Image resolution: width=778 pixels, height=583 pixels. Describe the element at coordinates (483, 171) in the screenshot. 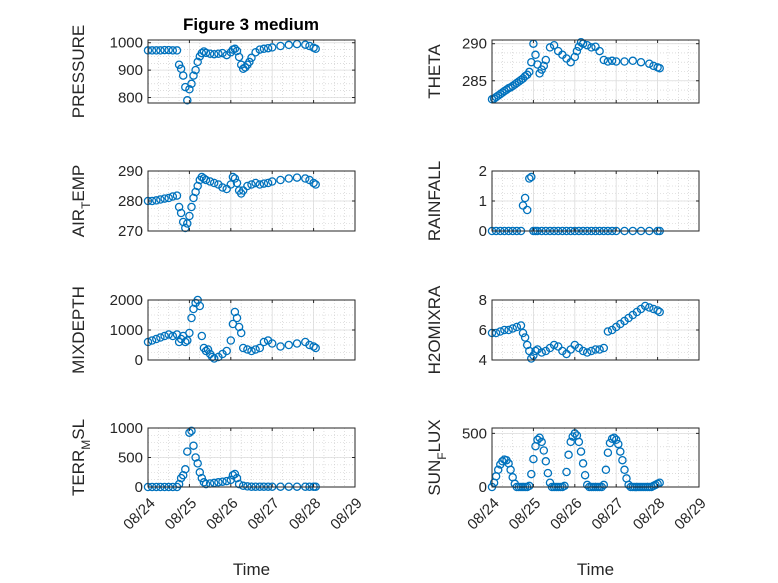

I see `y-tick-label: 2` at that location.